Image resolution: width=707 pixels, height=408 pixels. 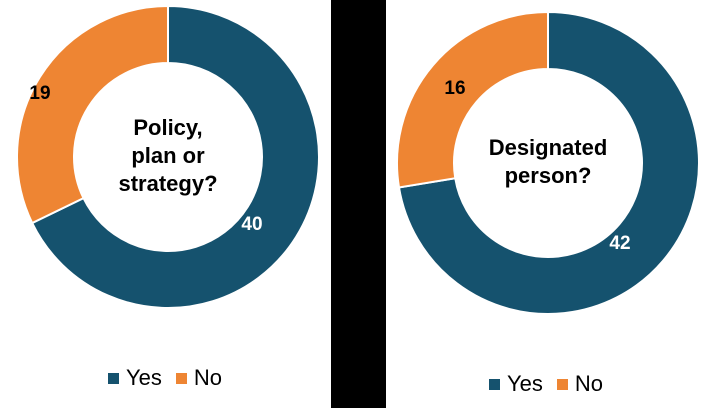 What do you see at coordinates (454, 88) in the screenshot?
I see `data-label-no: 16` at bounding box center [454, 88].